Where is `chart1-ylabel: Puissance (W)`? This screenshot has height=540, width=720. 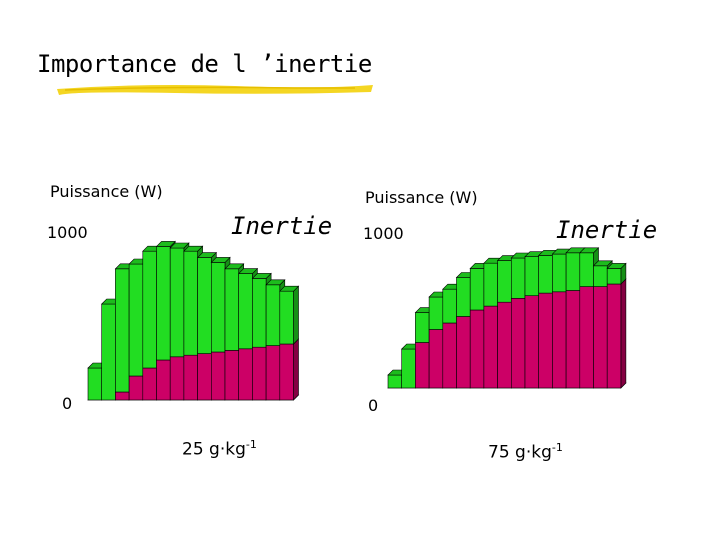
chart1-ylabel: Puissance (W) is located at coordinates (106, 191).